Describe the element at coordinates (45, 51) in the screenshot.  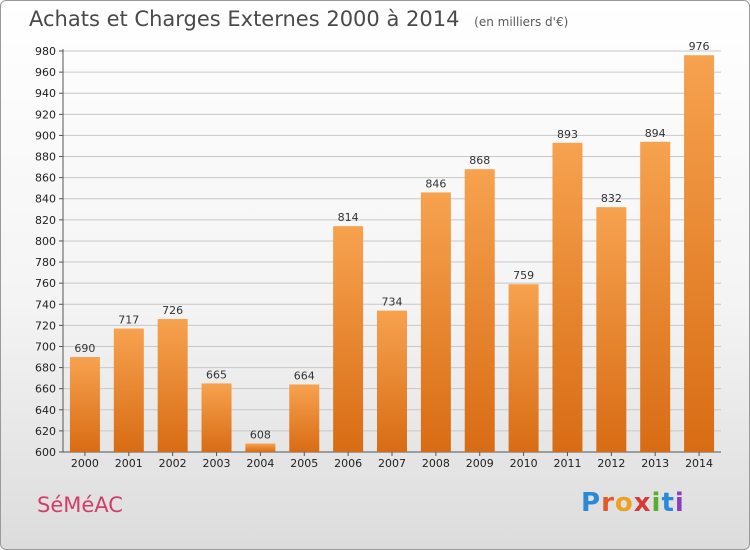
I see `y-tick-label: 980` at that location.